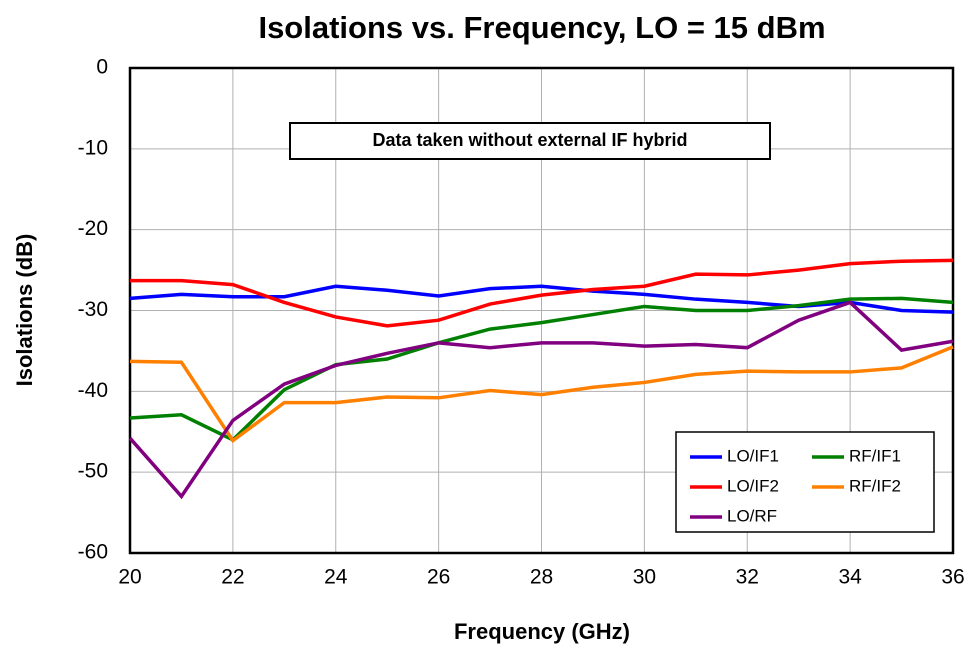  What do you see at coordinates (93, 309) in the screenshot?
I see `y-tick-label: -30` at bounding box center [93, 309].